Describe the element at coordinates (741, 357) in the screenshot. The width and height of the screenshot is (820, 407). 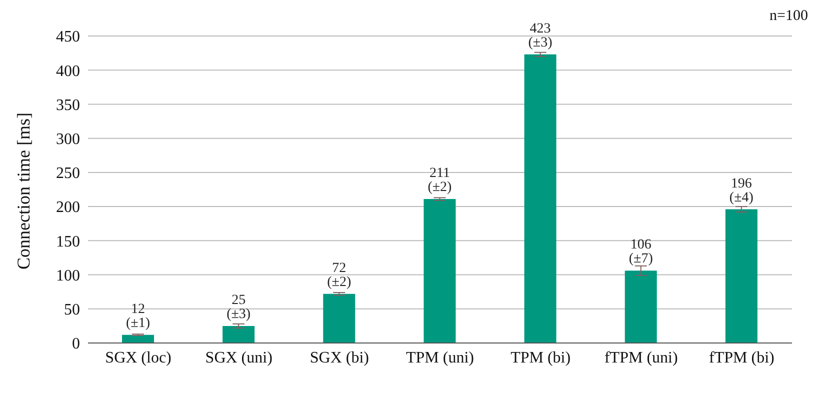
I see `x-tick-label: fTPM (bi)` at that location.